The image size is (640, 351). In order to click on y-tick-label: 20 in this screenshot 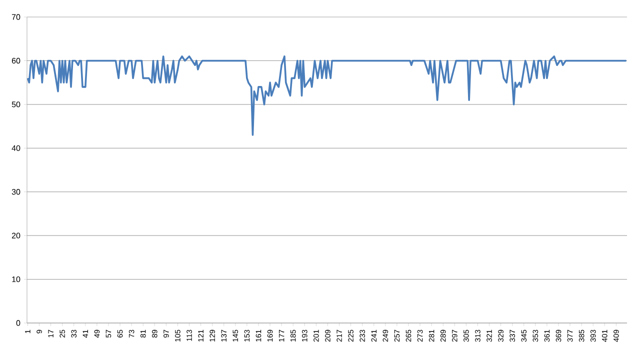, I will do `click(16, 235)`.